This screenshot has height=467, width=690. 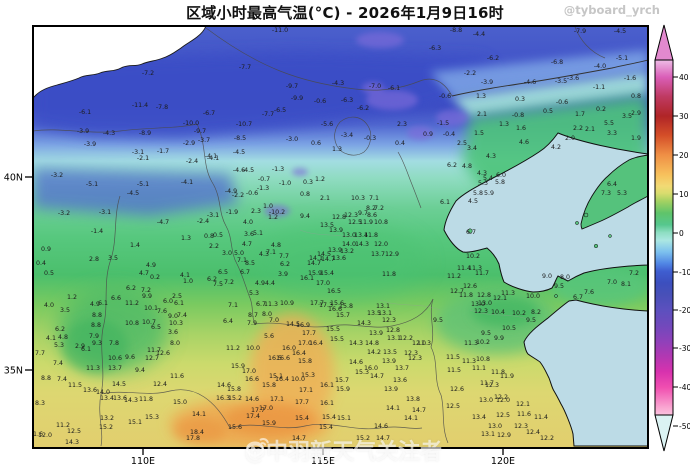 What do you see at coordinates (523, 404) in the screenshot?
I see `station-temp-label: 12.1` at bounding box center [523, 404].